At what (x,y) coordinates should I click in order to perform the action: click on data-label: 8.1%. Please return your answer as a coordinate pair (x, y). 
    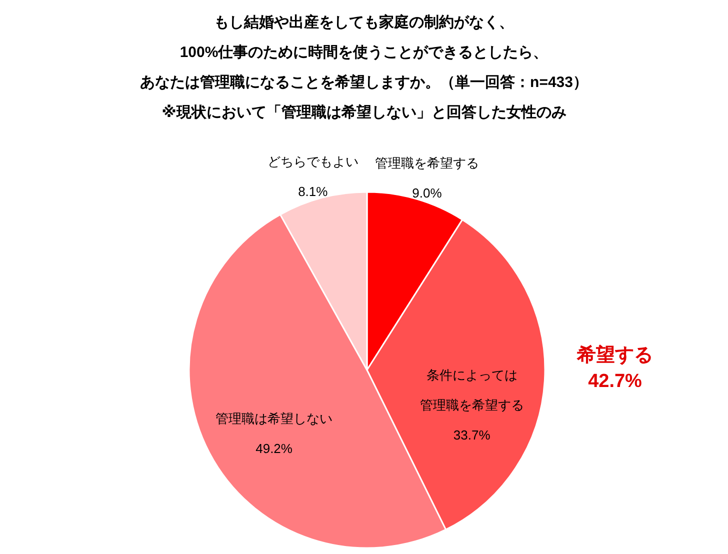
    Looking at the image, I should click on (313, 191).